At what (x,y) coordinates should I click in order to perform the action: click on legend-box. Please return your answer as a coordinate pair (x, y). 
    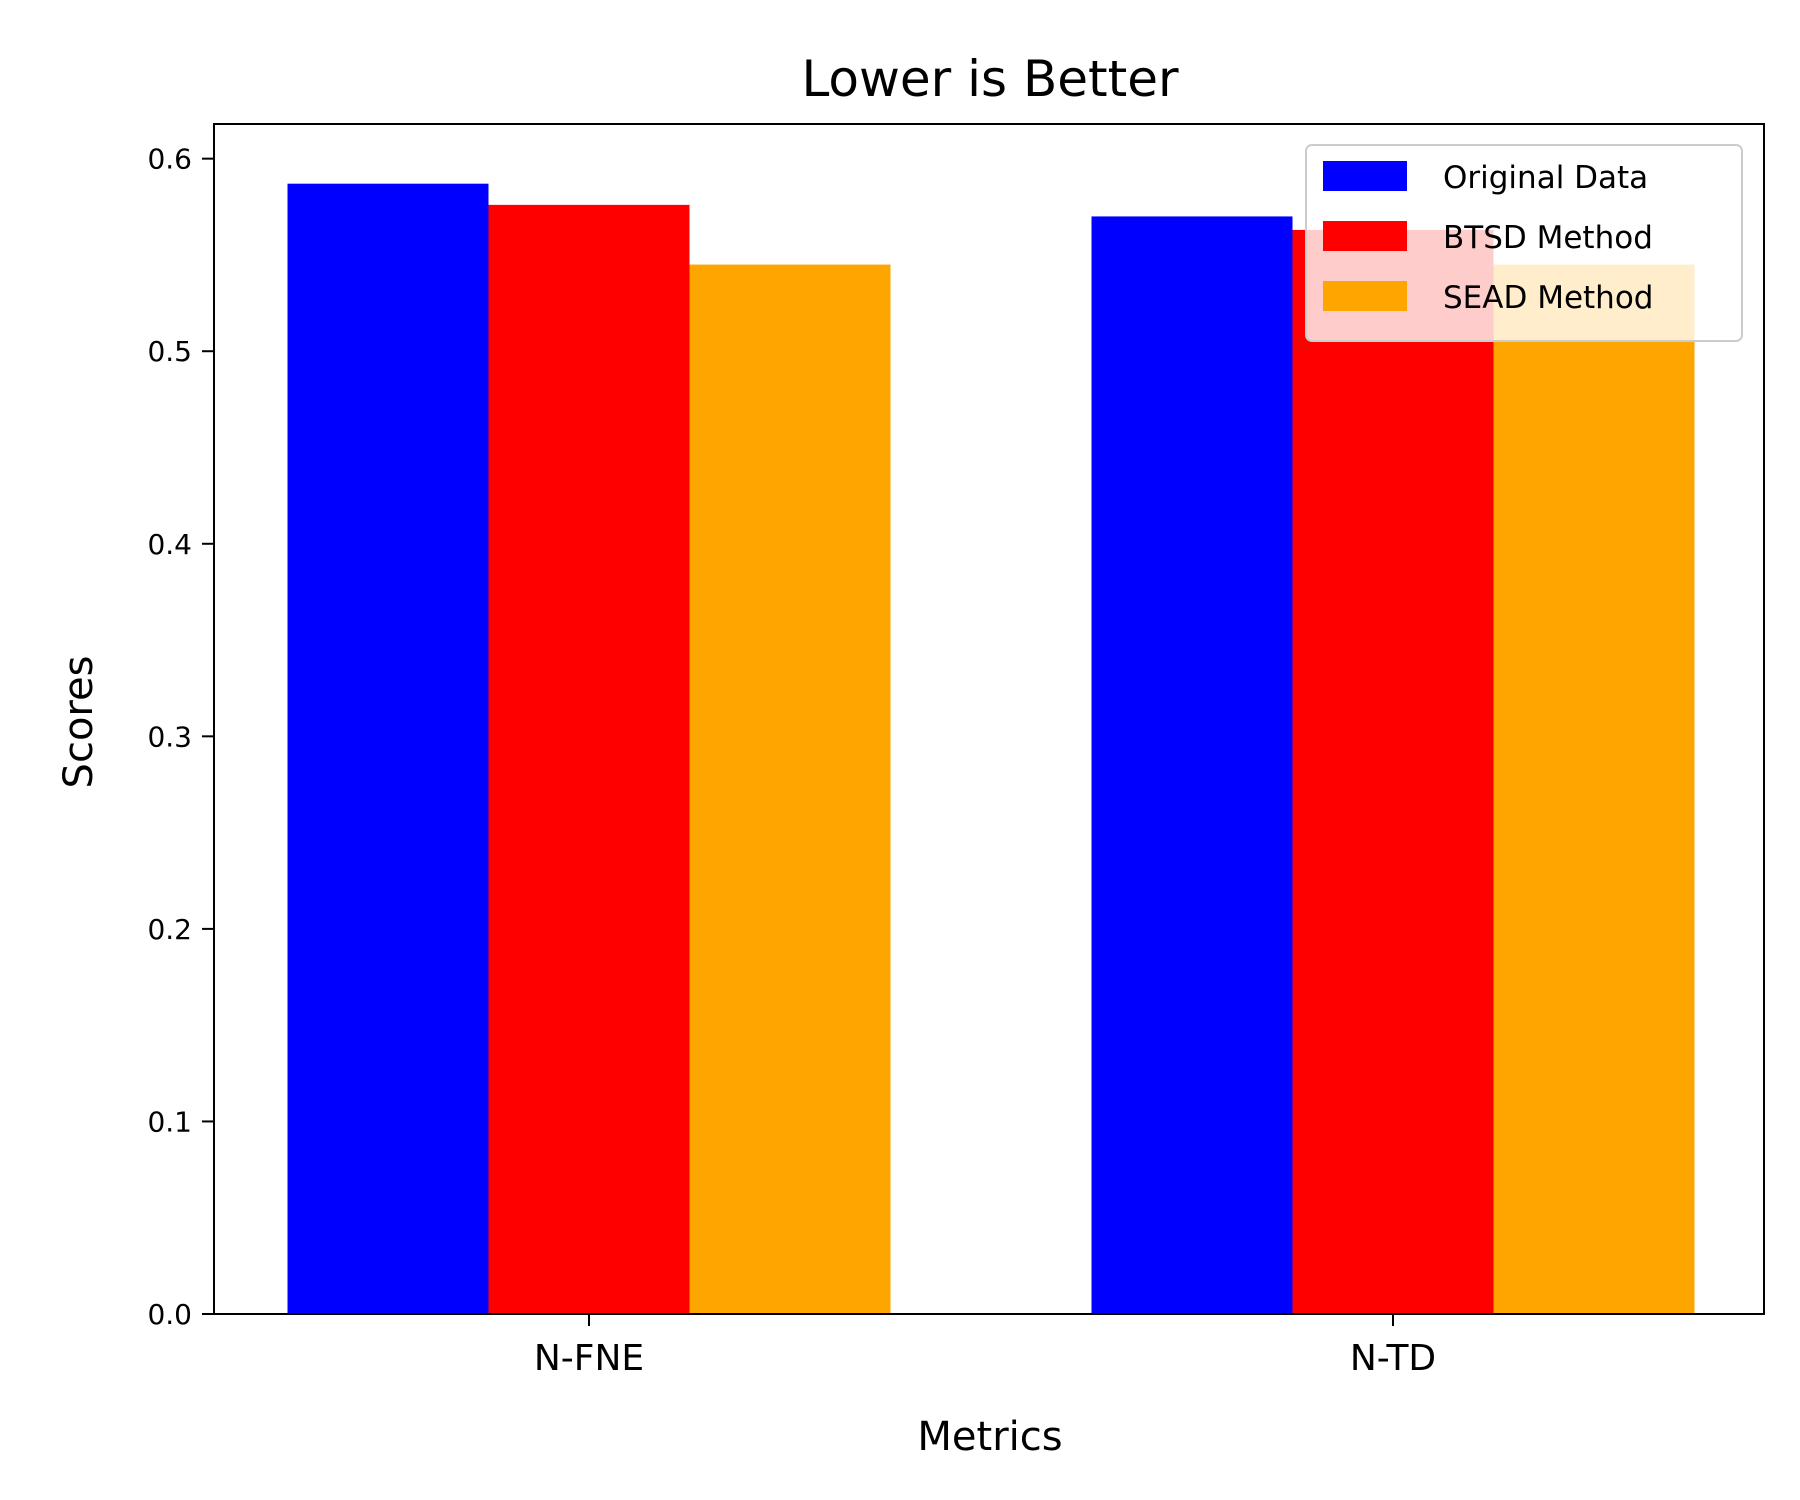
    Looking at the image, I should click on (1524, 243).